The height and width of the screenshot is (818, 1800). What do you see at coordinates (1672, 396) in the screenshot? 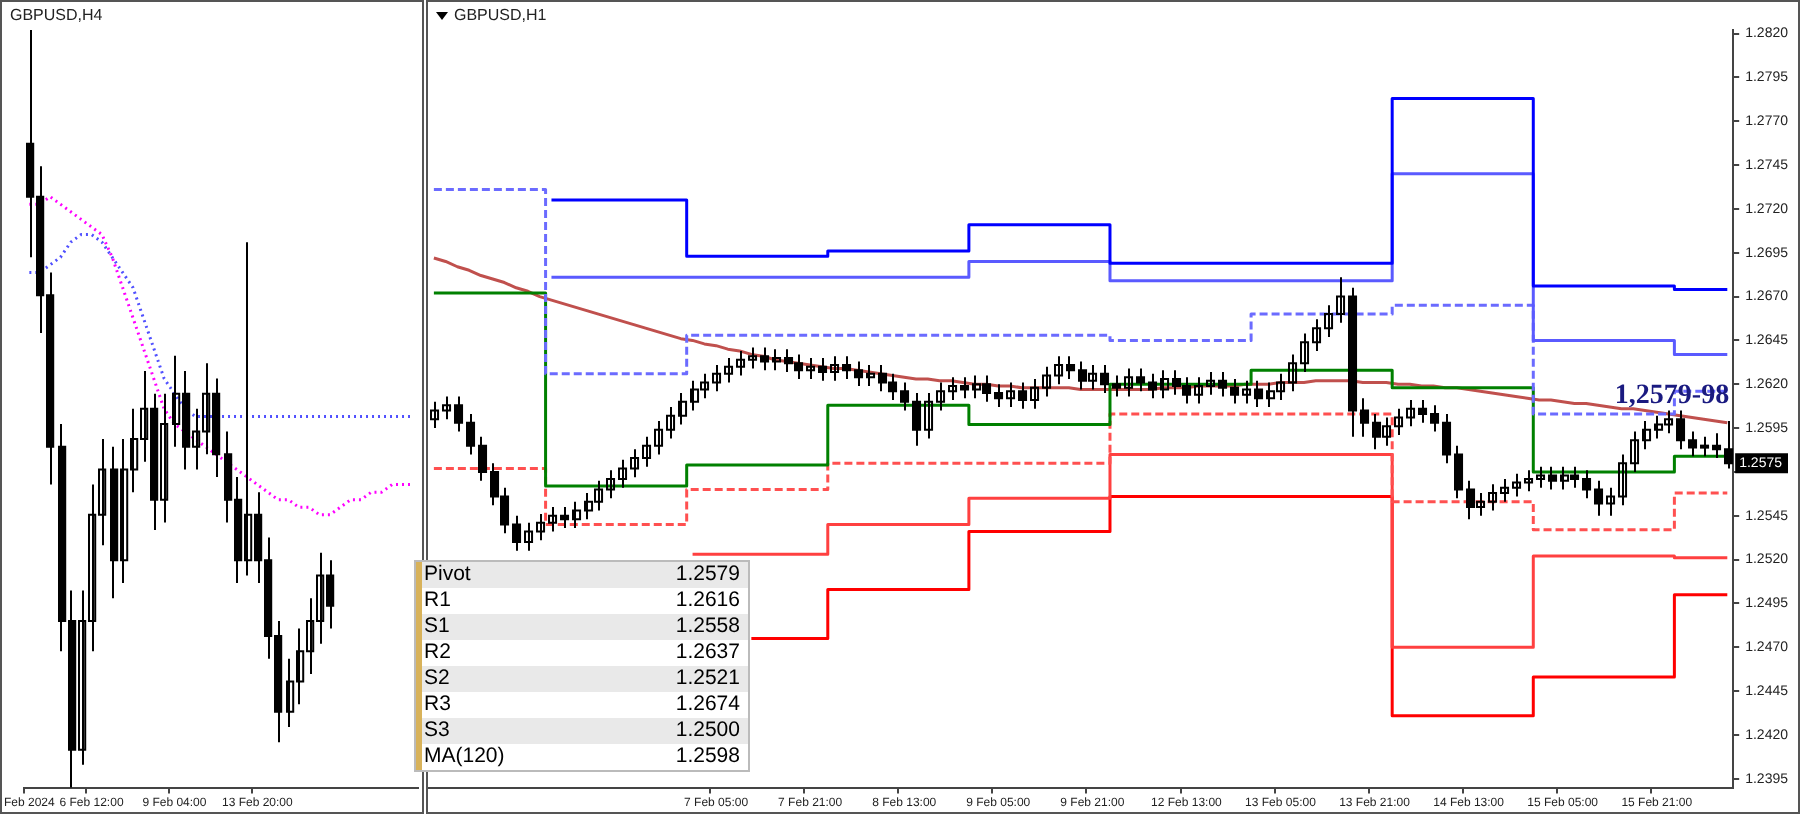
I see `annotation: 1,2579-98` at bounding box center [1672, 396].